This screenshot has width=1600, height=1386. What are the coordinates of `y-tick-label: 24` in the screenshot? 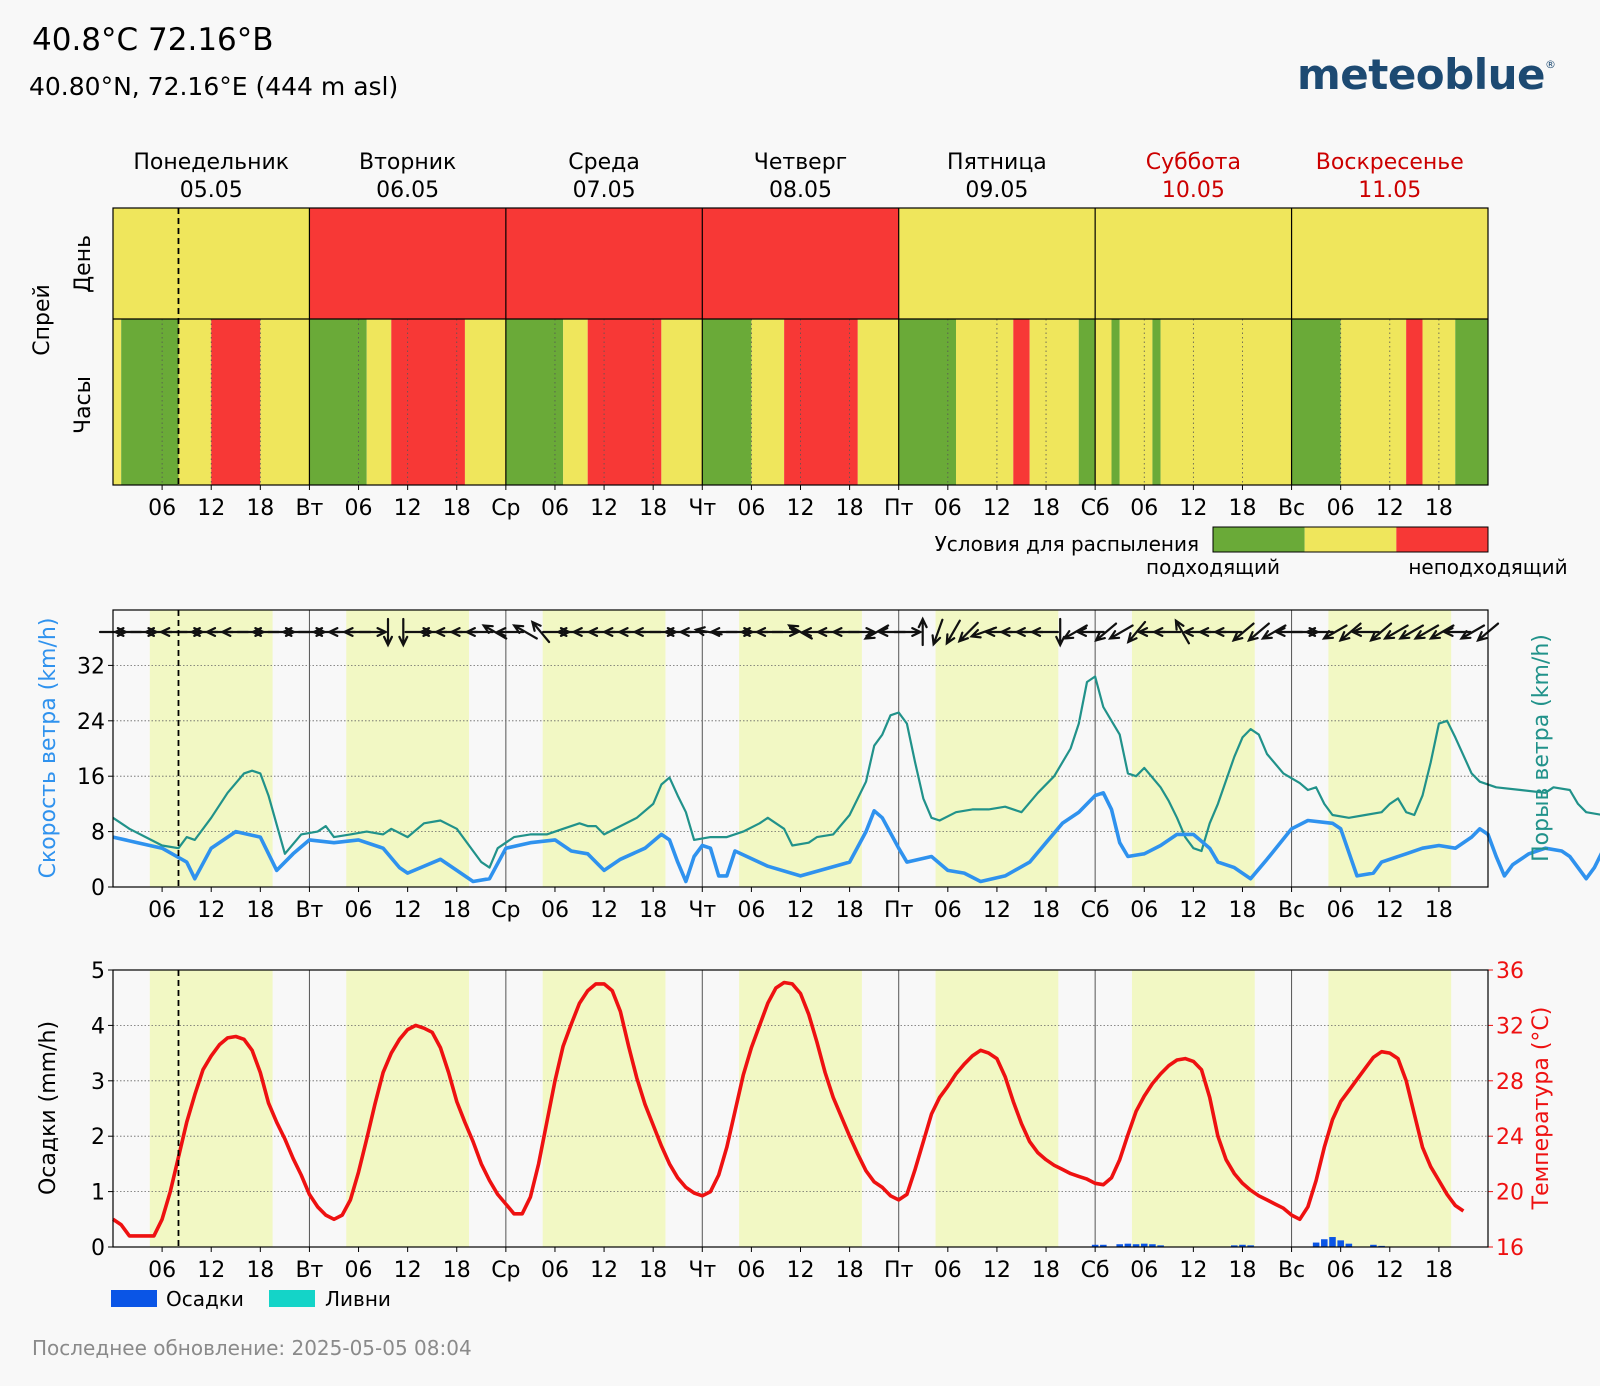 It's located at (91, 722).